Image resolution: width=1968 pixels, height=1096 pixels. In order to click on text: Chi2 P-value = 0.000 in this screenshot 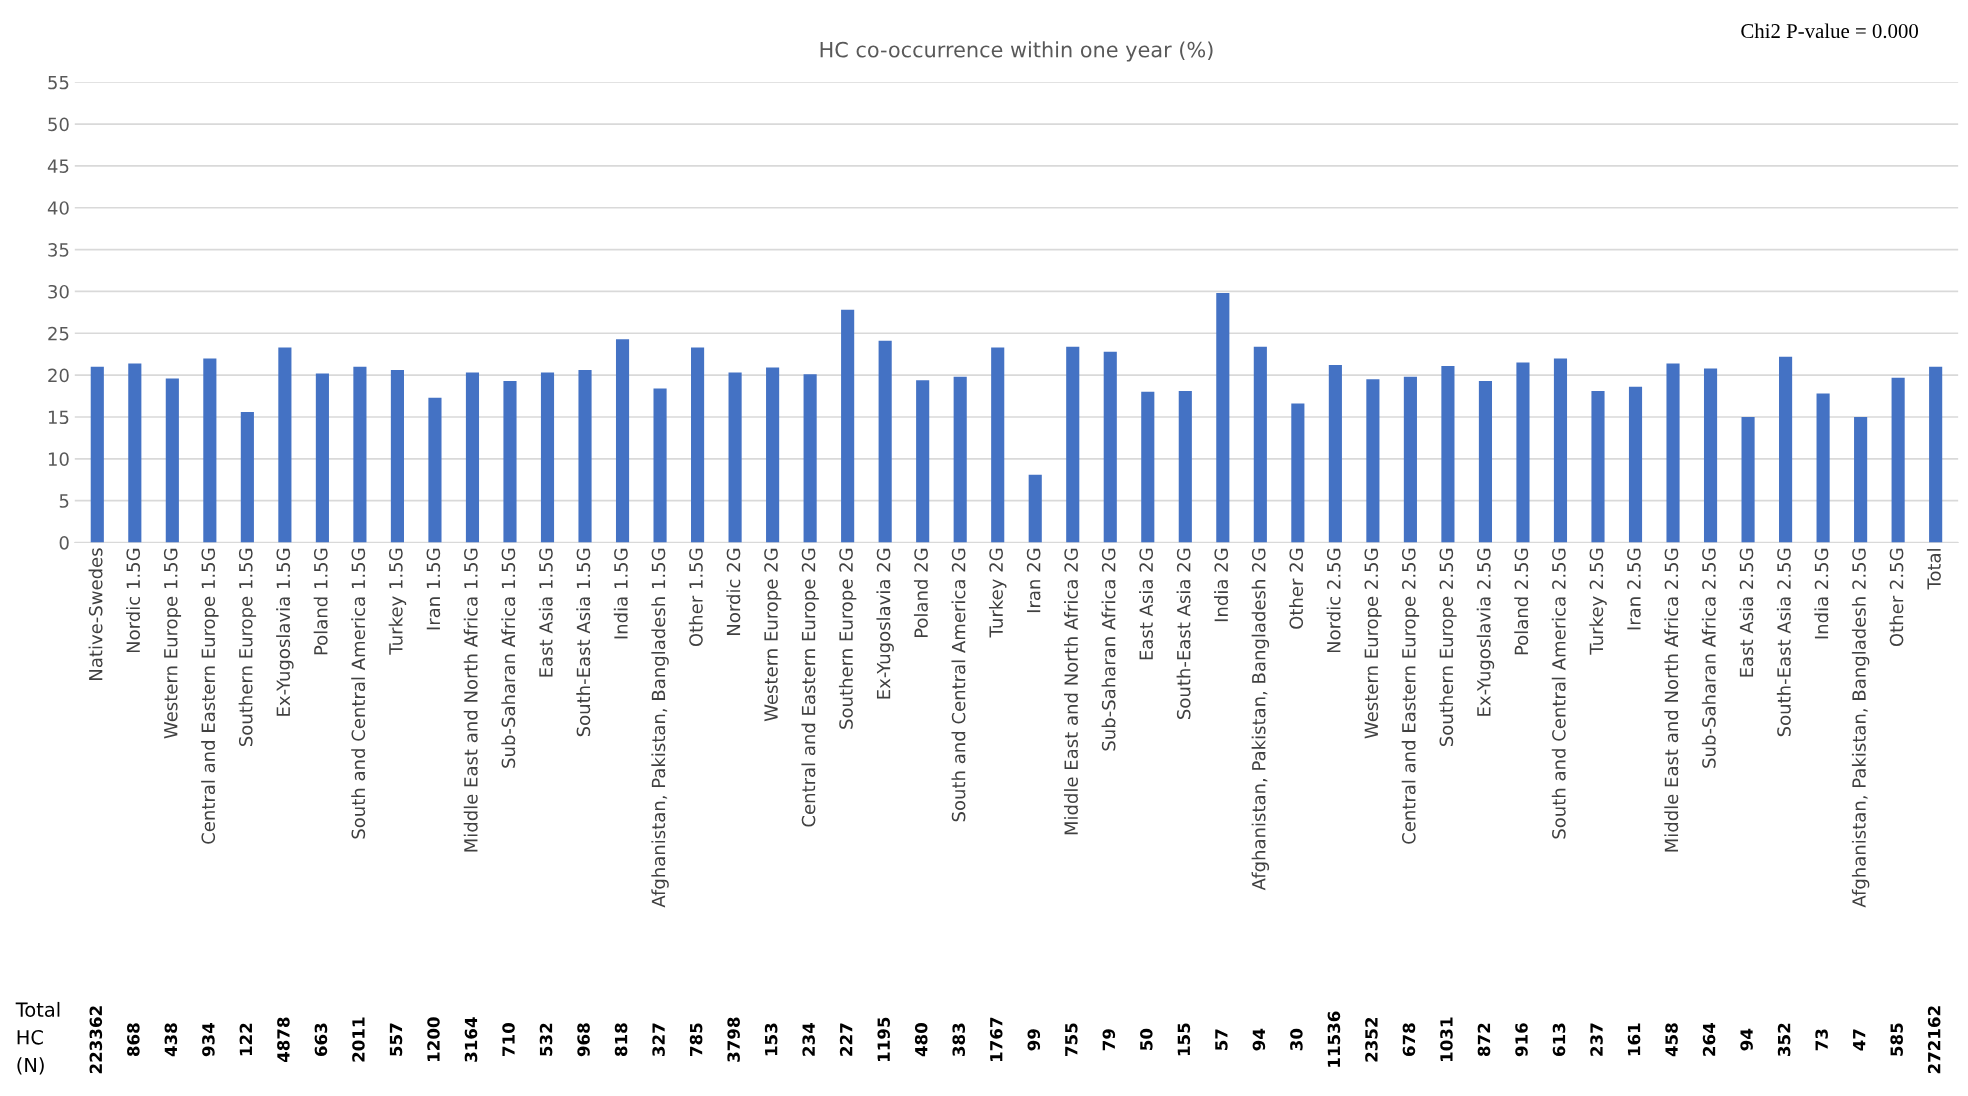, I will do `click(1830, 31)`.